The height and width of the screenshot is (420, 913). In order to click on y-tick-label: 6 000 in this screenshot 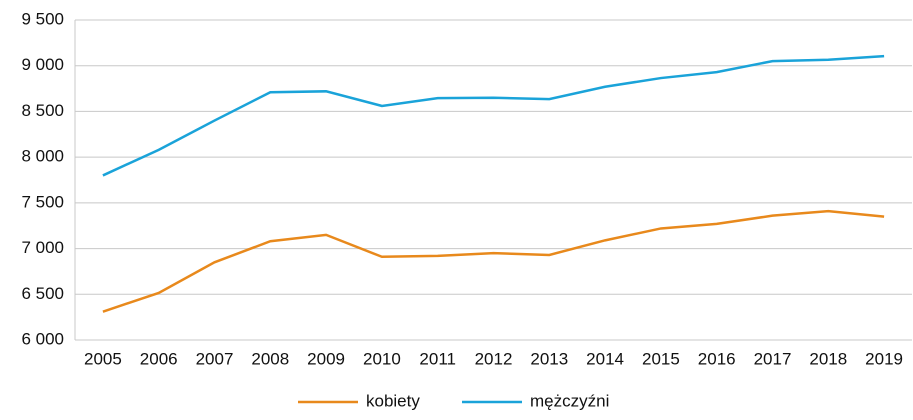, I will do `click(42, 338)`.